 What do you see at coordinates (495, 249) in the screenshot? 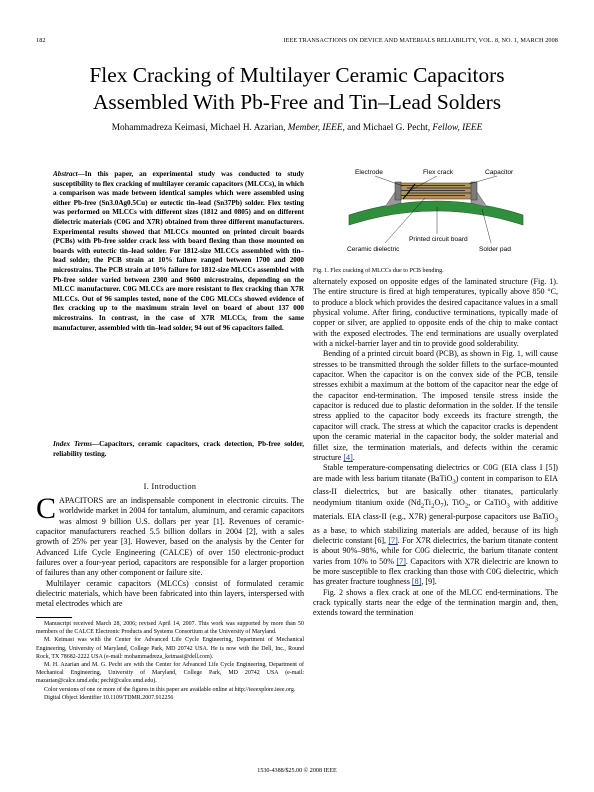
I see `label-solder-pad: Solder pad` at bounding box center [495, 249].